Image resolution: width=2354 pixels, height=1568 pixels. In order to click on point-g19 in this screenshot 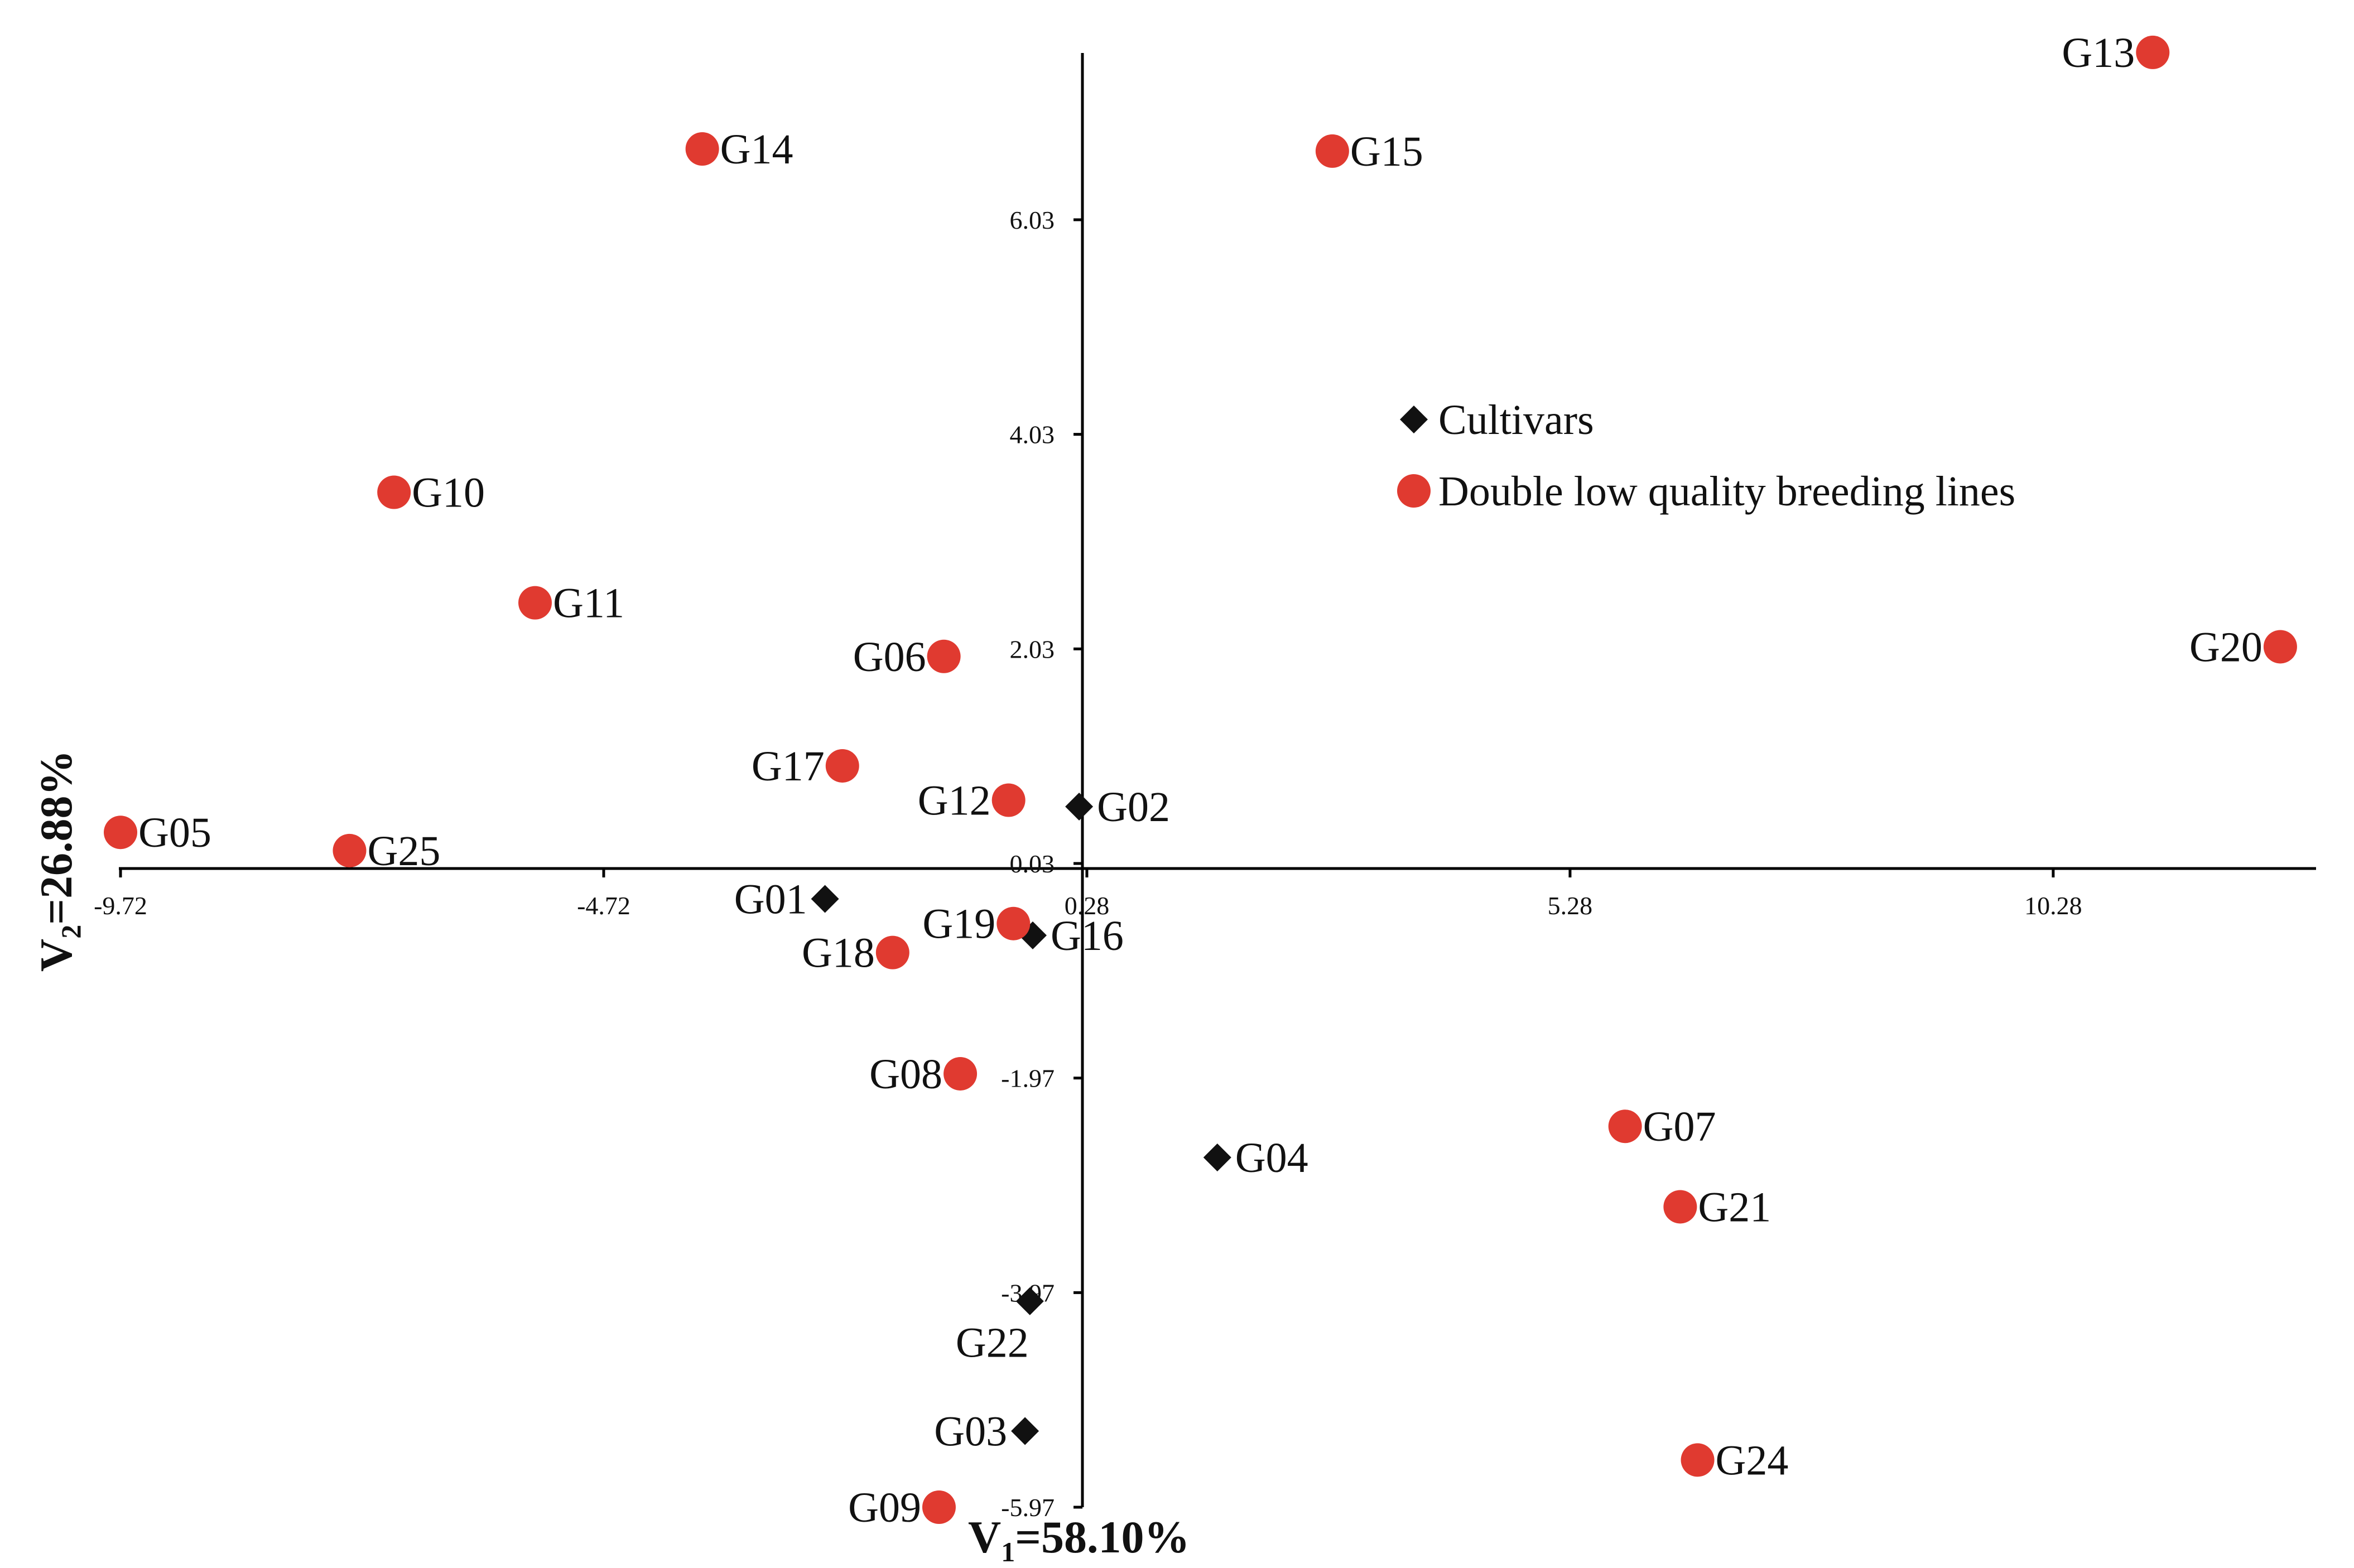, I will do `click(1014, 923)`.